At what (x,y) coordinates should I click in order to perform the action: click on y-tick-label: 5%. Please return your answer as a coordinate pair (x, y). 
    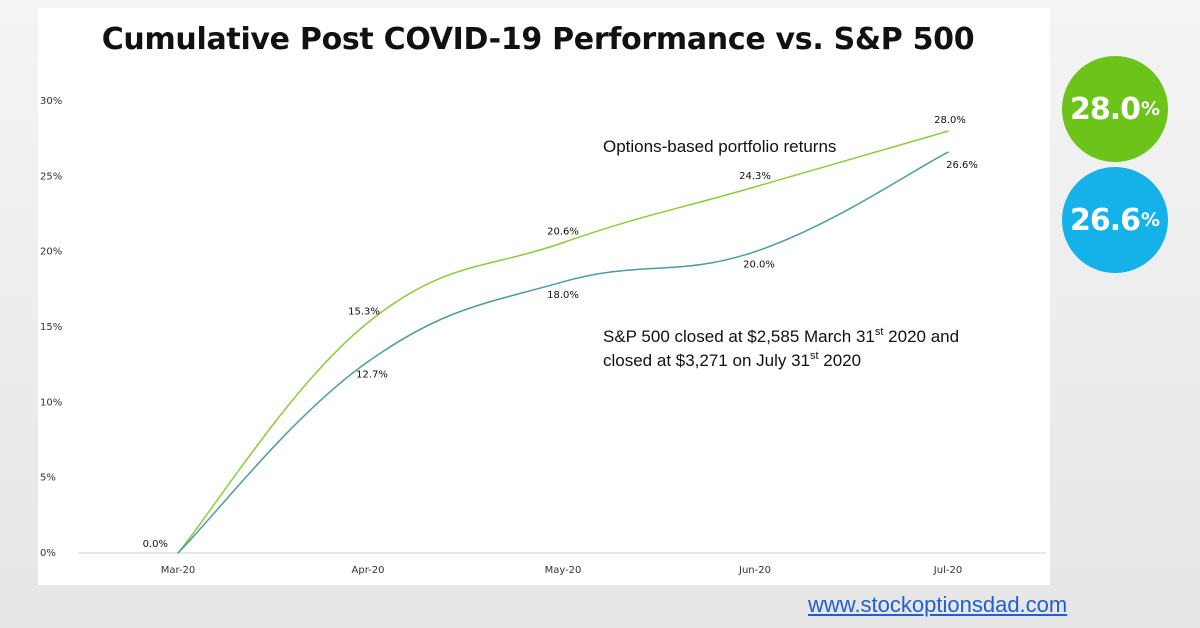
    Looking at the image, I should click on (48, 478).